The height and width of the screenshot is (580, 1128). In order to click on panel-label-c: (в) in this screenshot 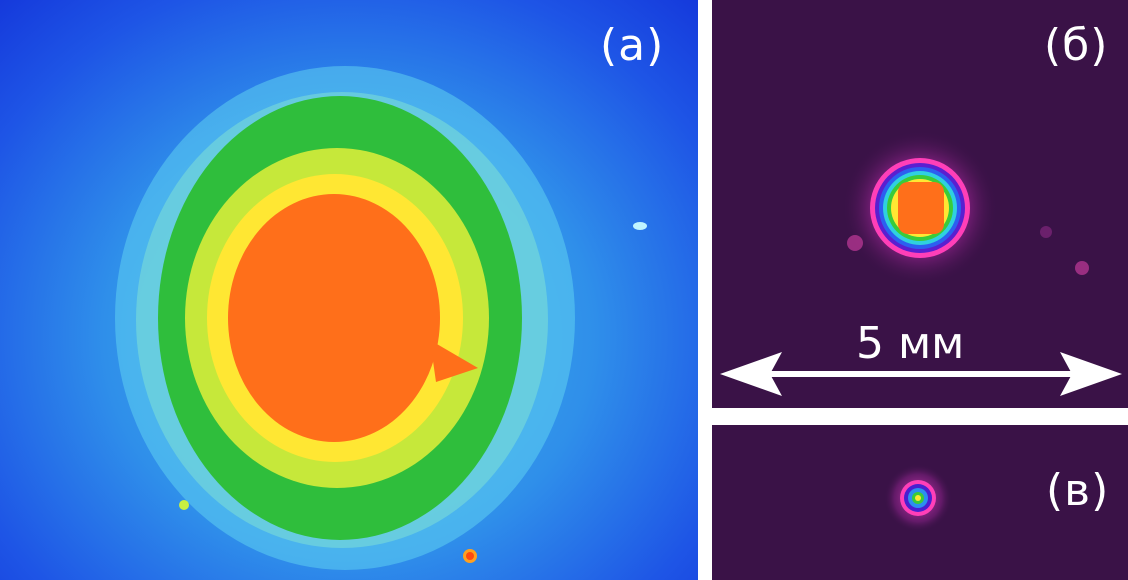, I will do `click(1078, 490)`.